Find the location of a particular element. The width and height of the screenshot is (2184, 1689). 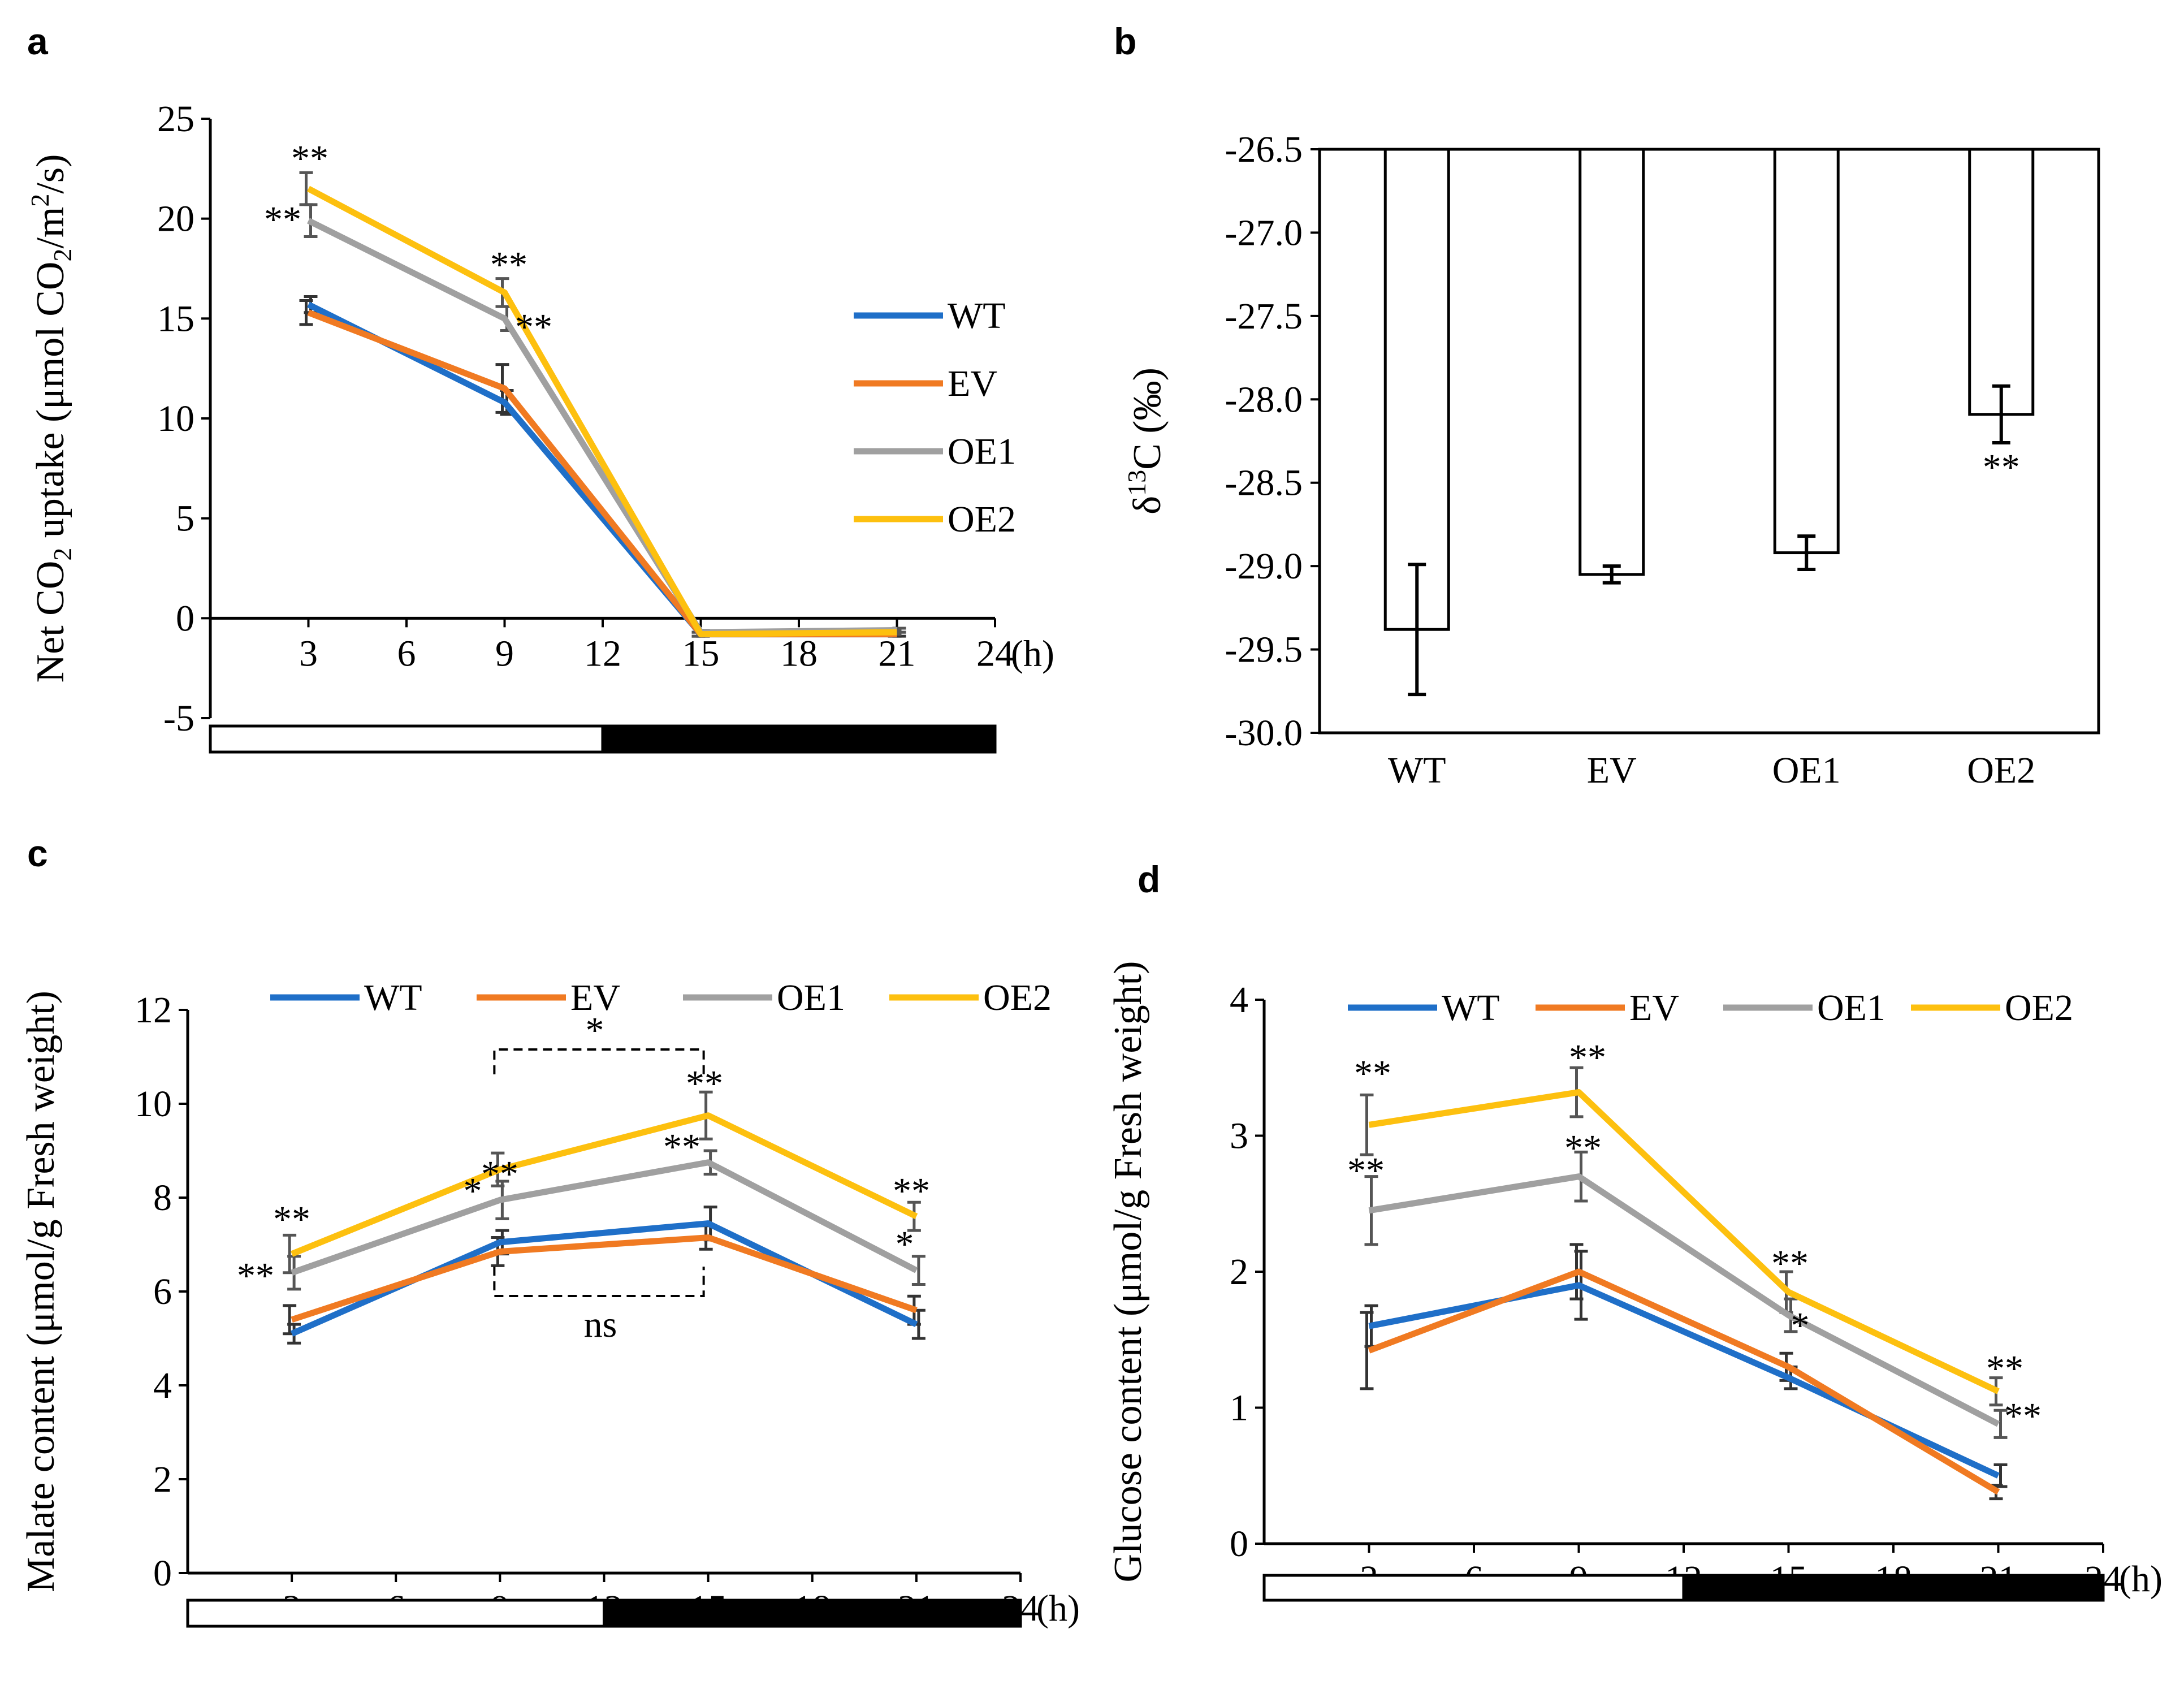

panel-label-a: a is located at coordinates (38, 41).